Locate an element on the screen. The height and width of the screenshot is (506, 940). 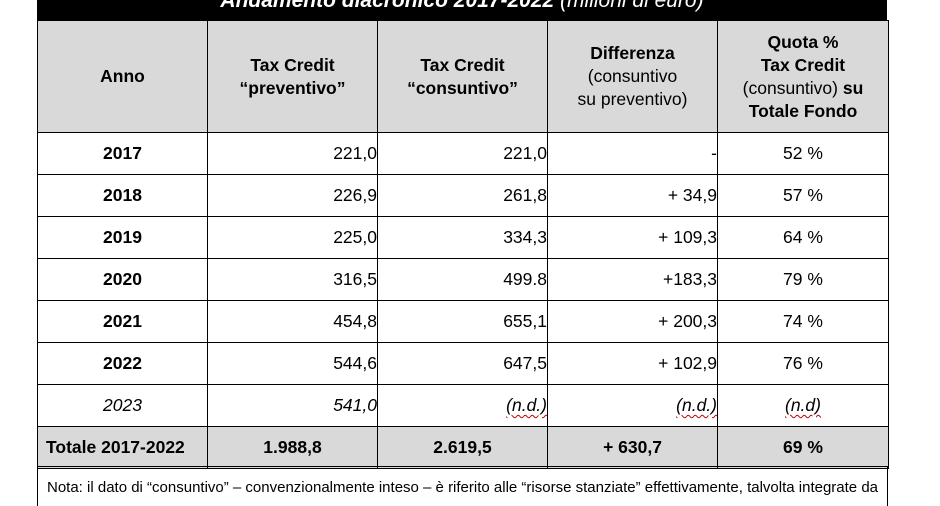
cell-differenza: - is located at coordinates (632, 153).